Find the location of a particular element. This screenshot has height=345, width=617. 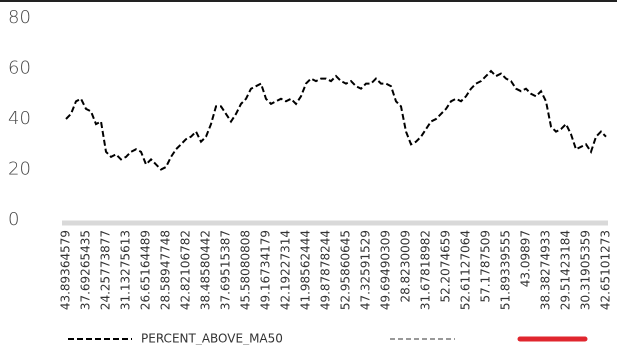

x-tick-label: 43.89364579 is located at coordinates (66, 270).